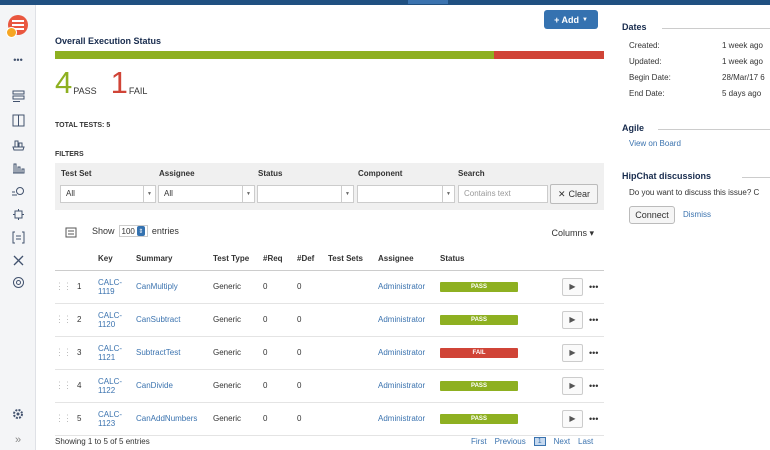 This screenshot has width=770, height=450. I want to click on more-icon: •••, so click(18, 60).